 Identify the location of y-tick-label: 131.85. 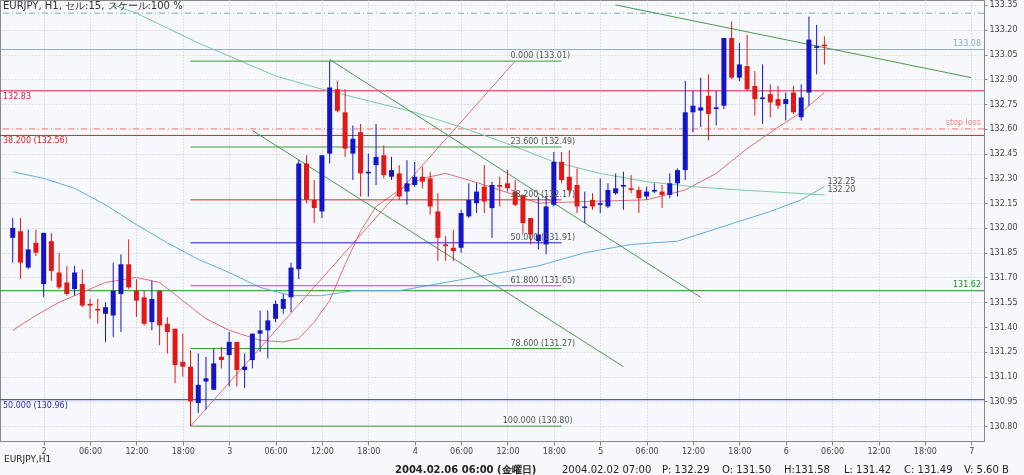
(1003, 253).